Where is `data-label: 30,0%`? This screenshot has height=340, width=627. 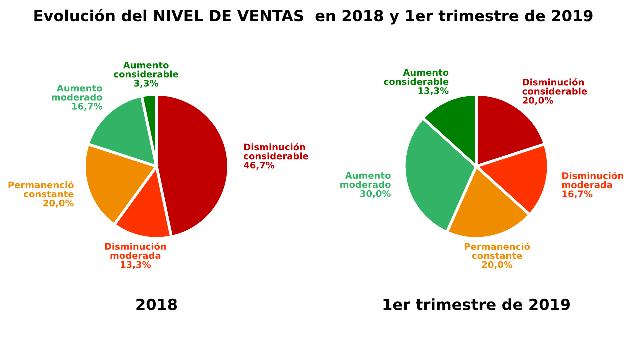
data-label: 30,0% is located at coordinates (375, 194).